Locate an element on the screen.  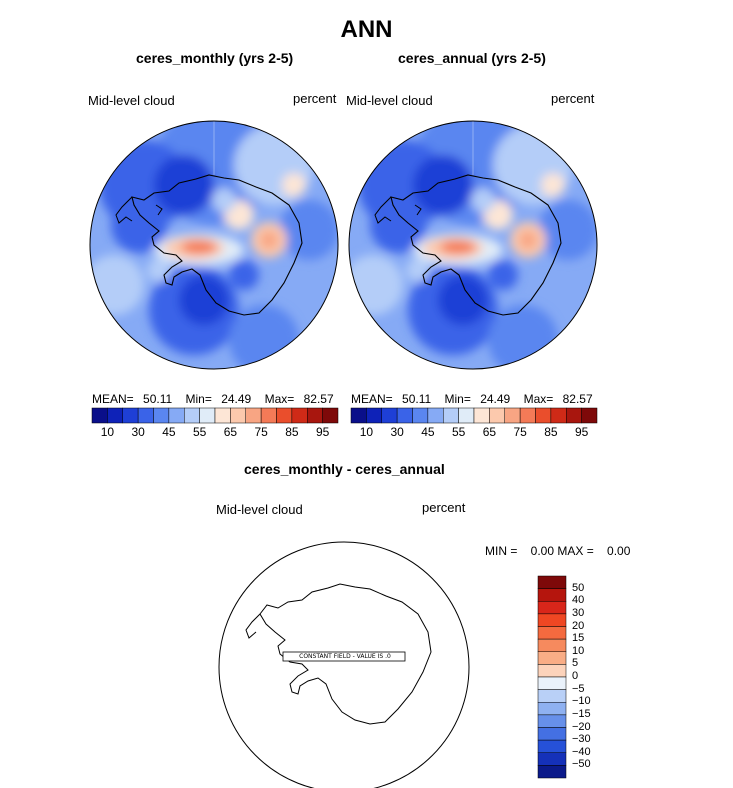
diff-colorbar-tick-label: 50 is located at coordinates (578, 587).